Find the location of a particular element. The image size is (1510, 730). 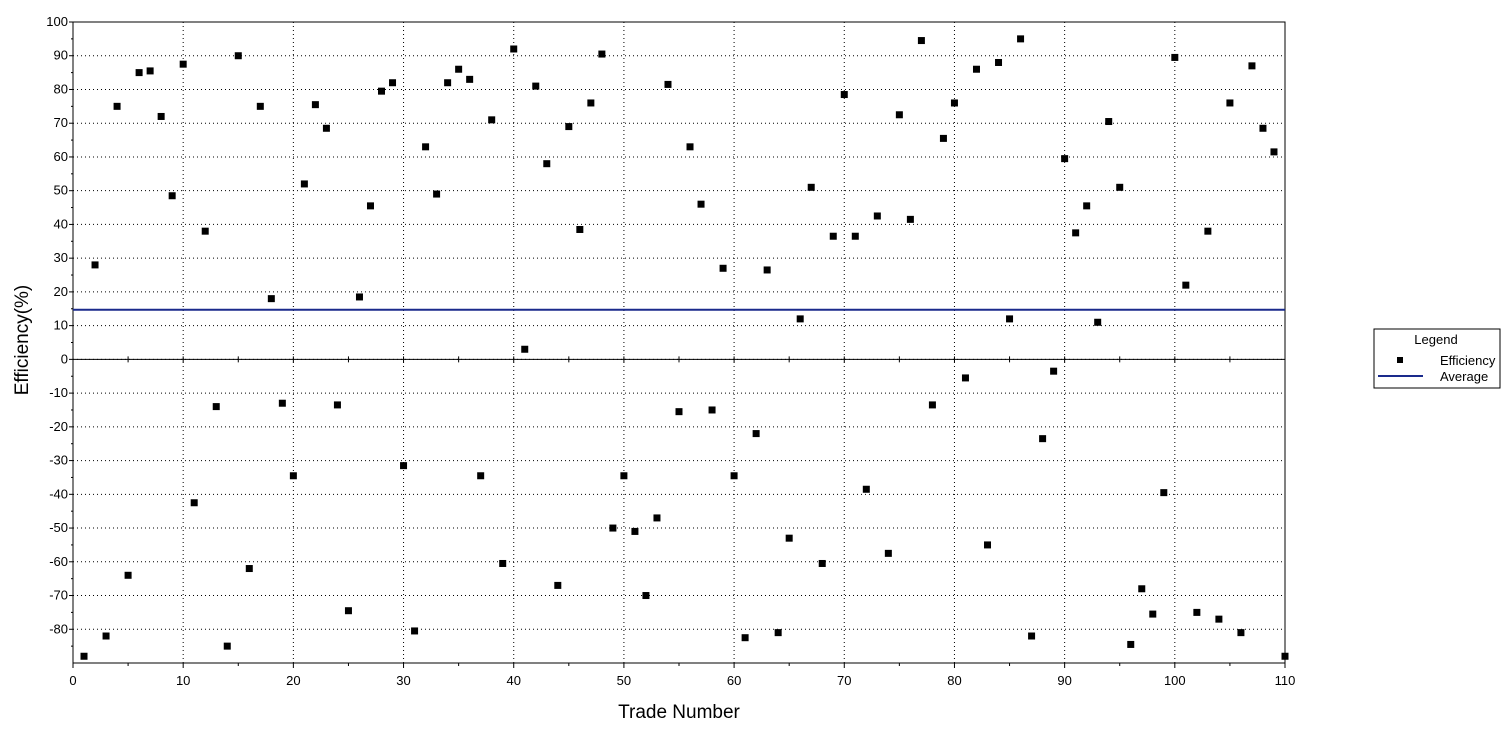

x-tick-label: 40 is located at coordinates (513, 680).